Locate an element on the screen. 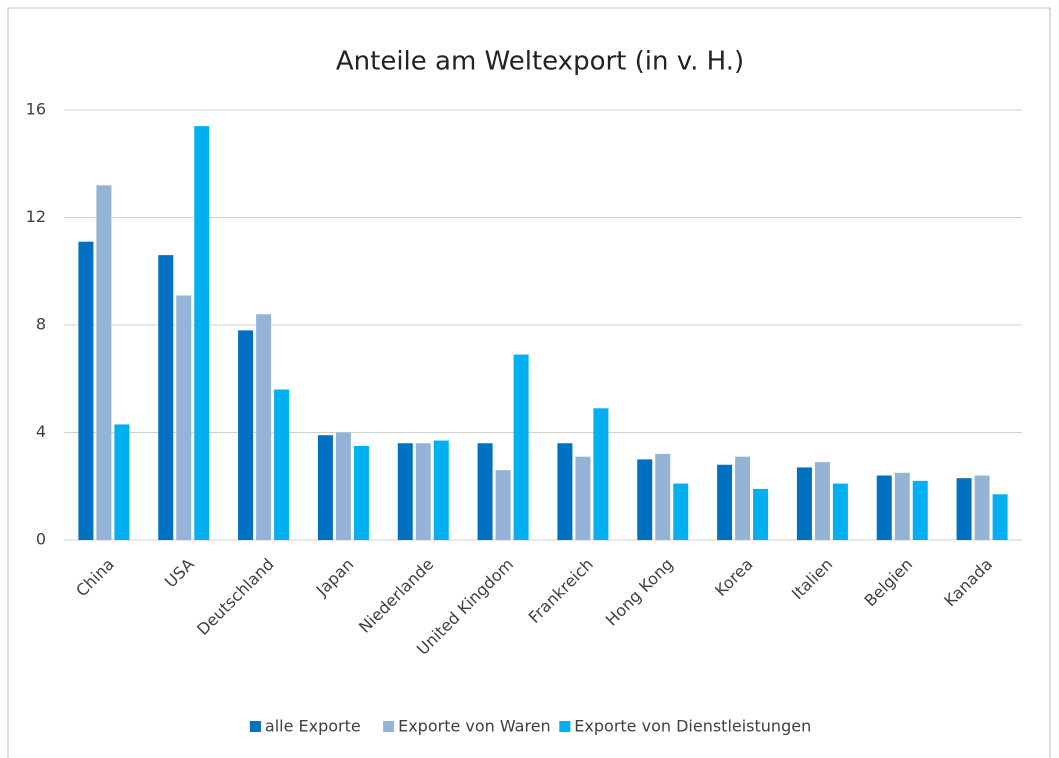 The image size is (1059, 758). y-tick-label: 0 is located at coordinates (41, 539).